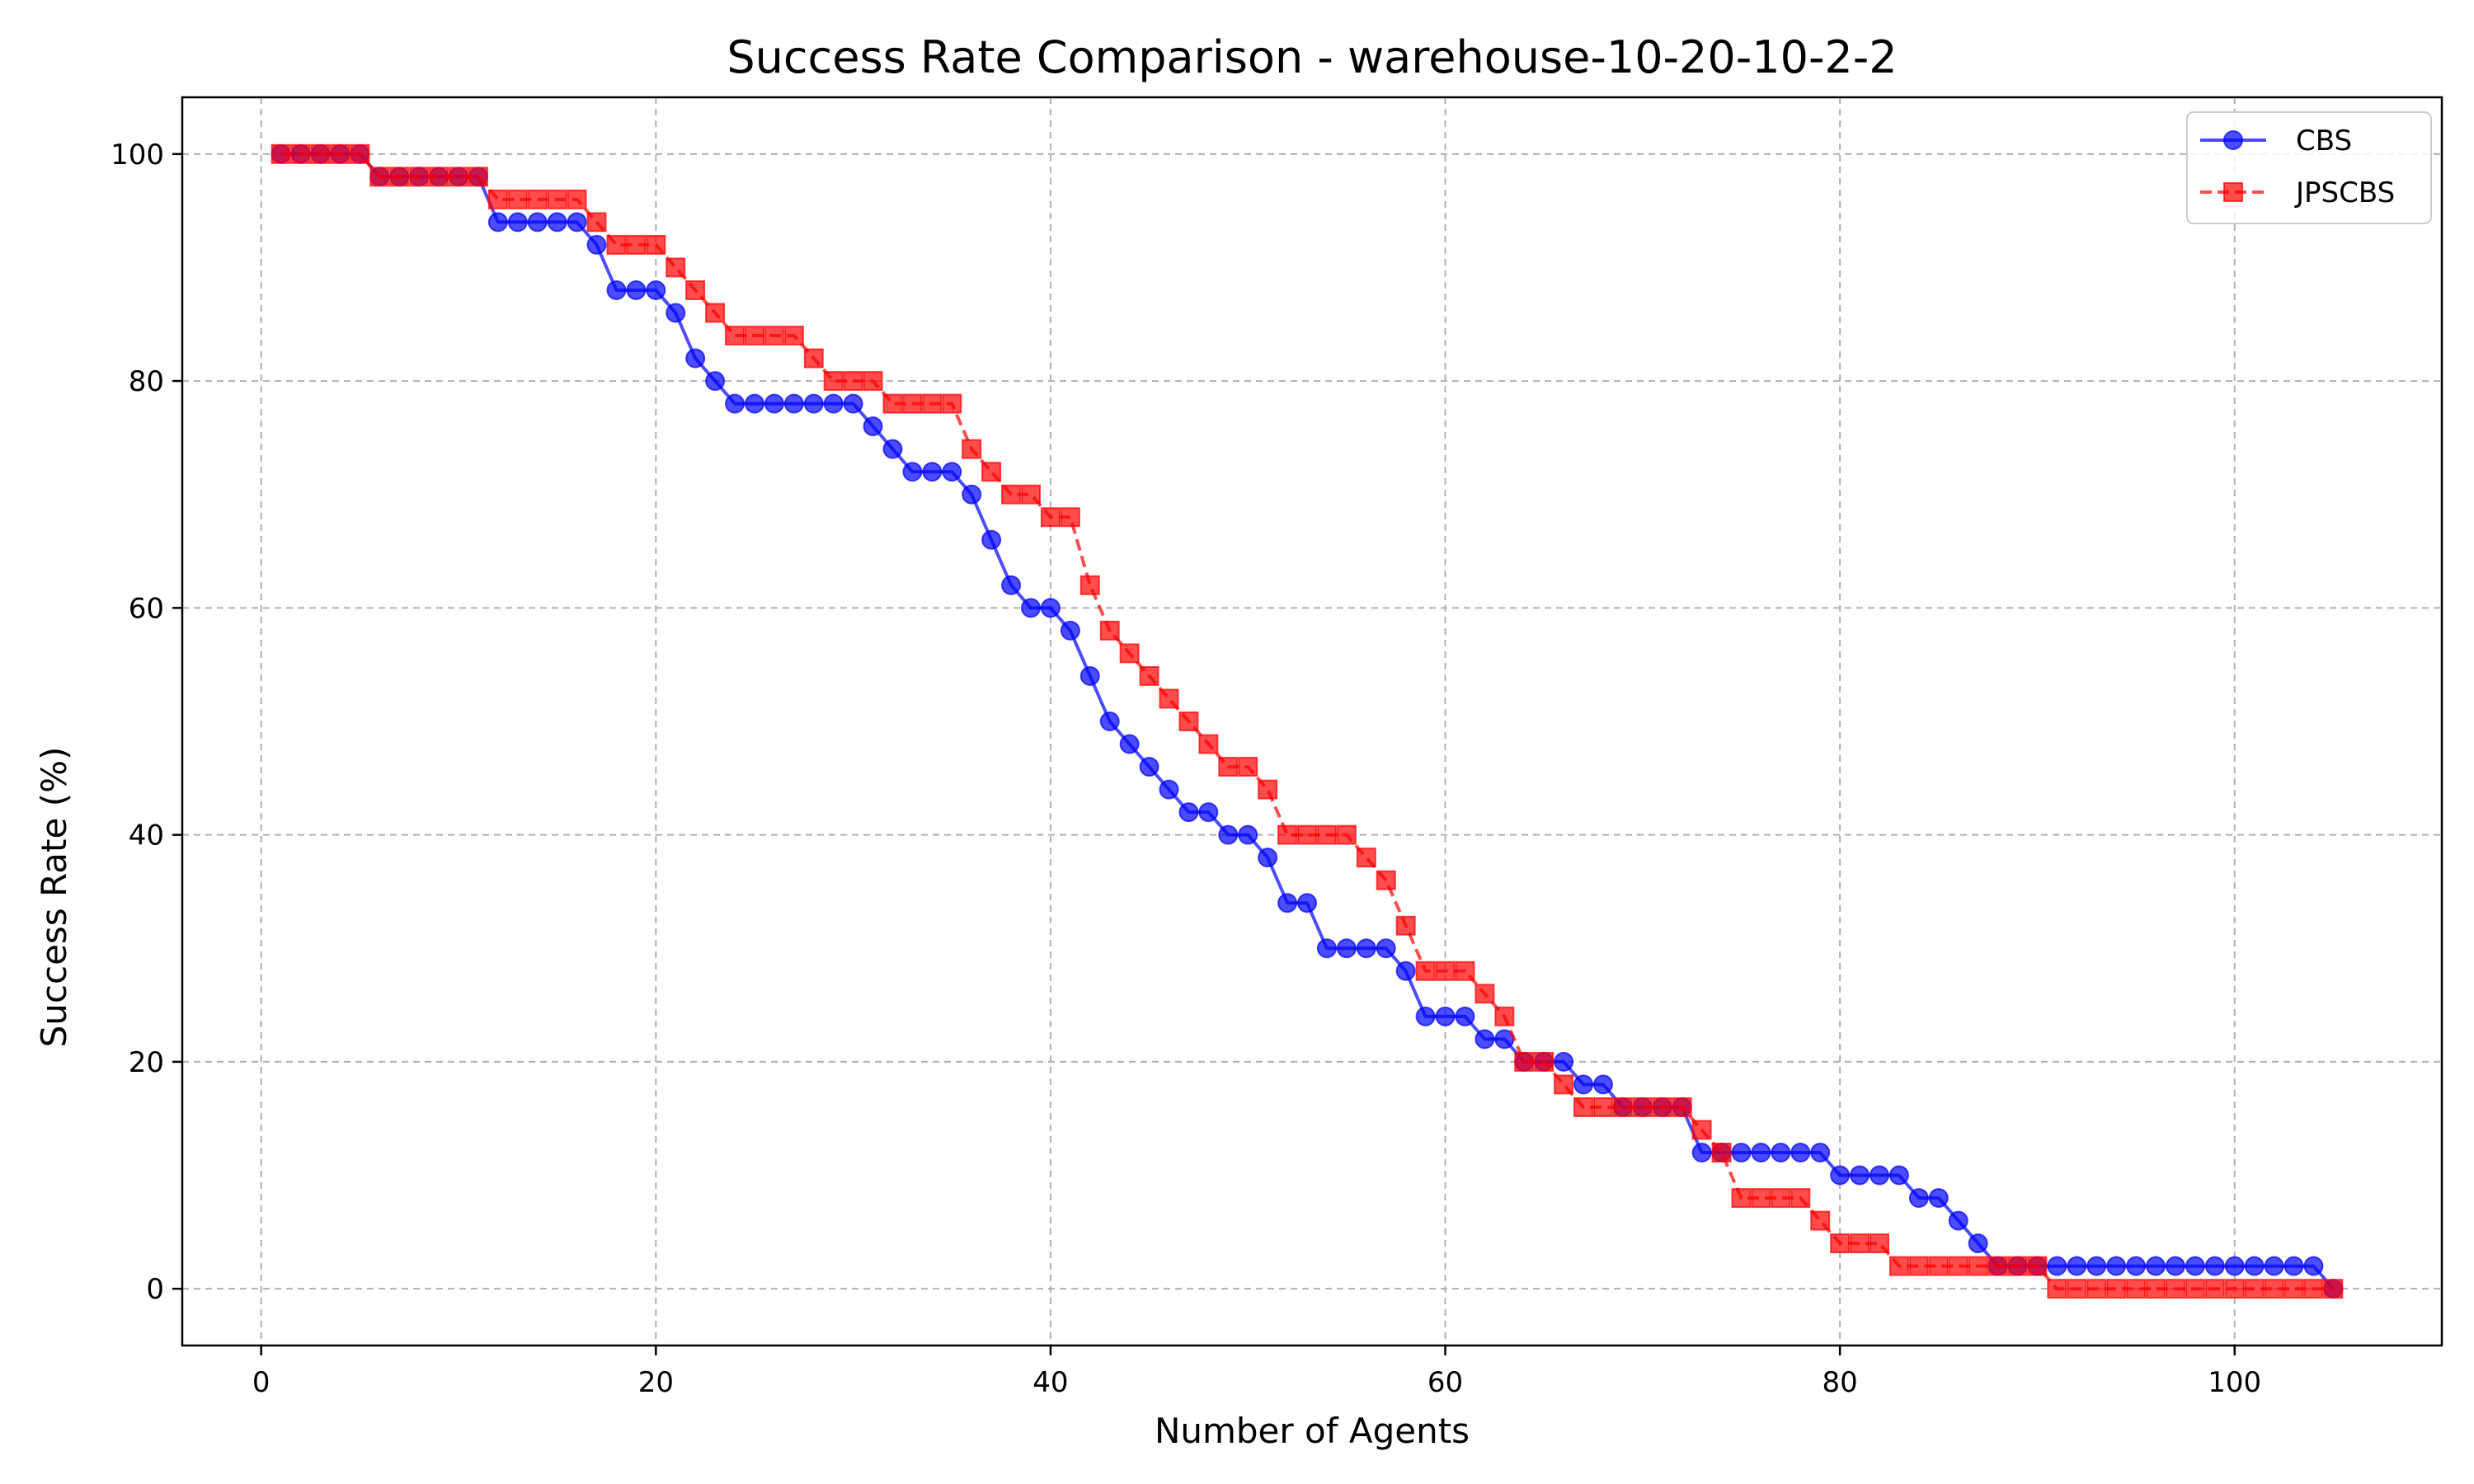  I want to click on x-tick-label: 20, so click(656, 1382).